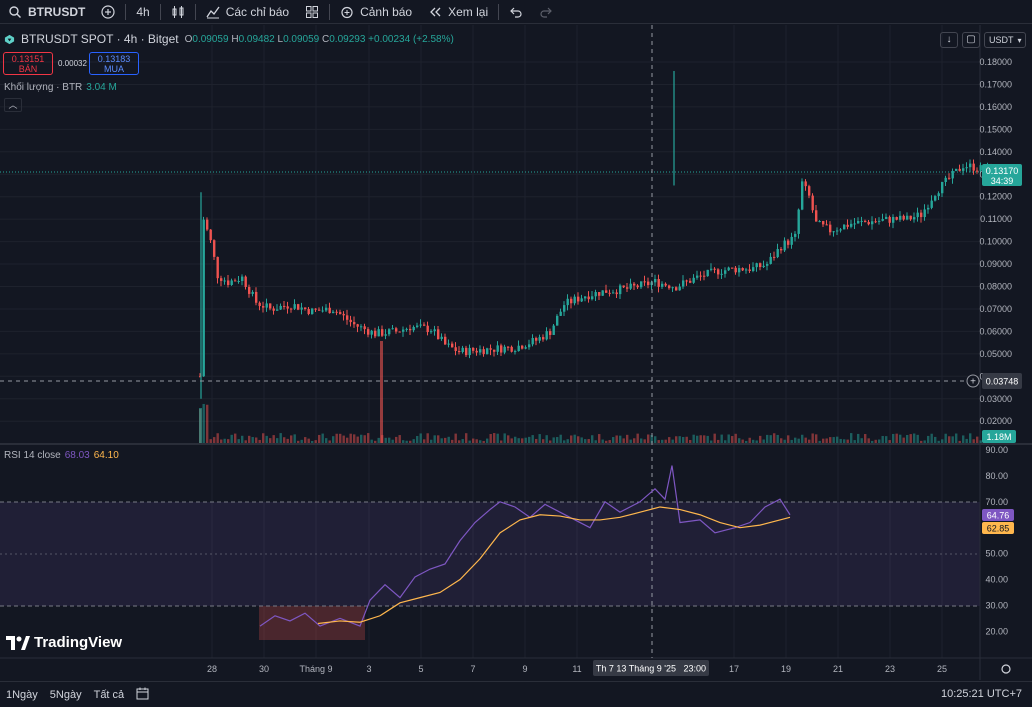 The image size is (1032, 707). What do you see at coordinates (949, 40) in the screenshot?
I see `download-button: ↓` at bounding box center [949, 40].